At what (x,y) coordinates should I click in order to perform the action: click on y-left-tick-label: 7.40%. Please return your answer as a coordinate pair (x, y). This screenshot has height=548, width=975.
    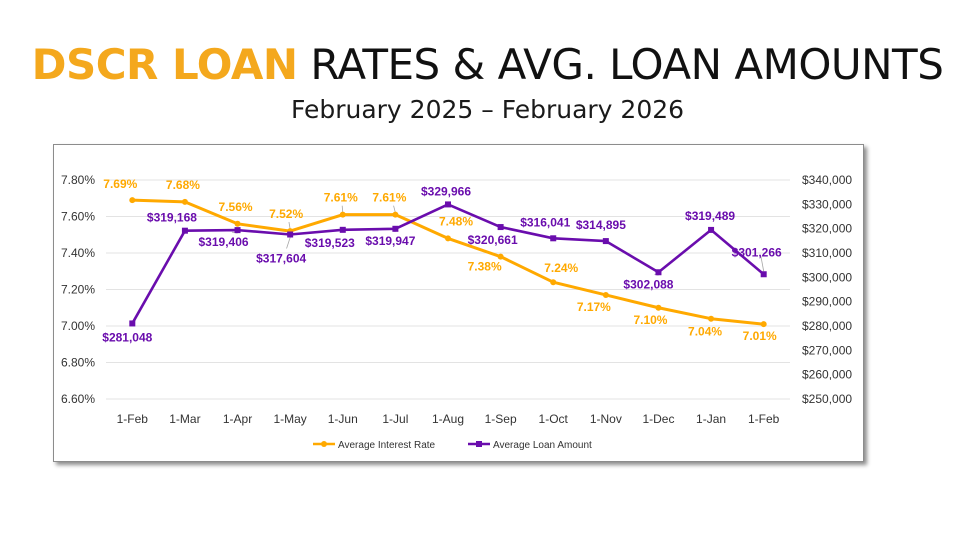
    Looking at the image, I should click on (78, 253).